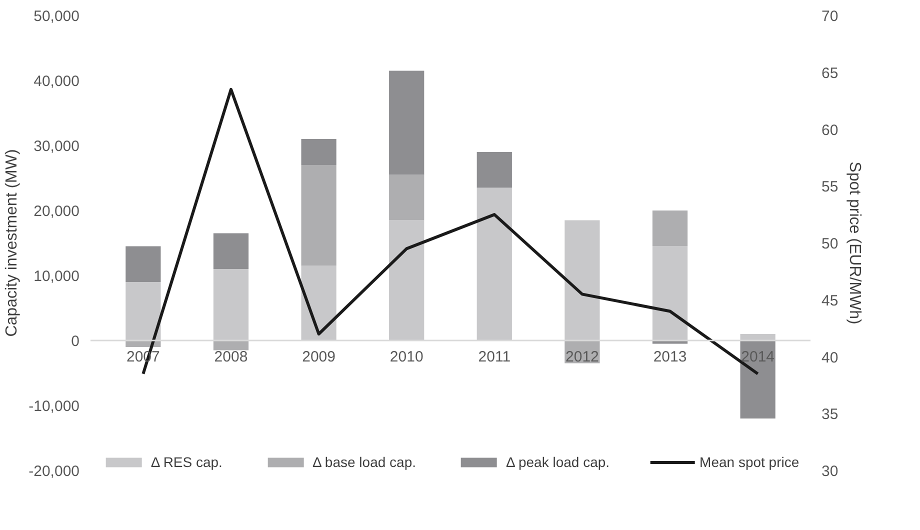 The image size is (920, 530). What do you see at coordinates (57, 81) in the screenshot?
I see `y-tick-label: 40,000` at bounding box center [57, 81].